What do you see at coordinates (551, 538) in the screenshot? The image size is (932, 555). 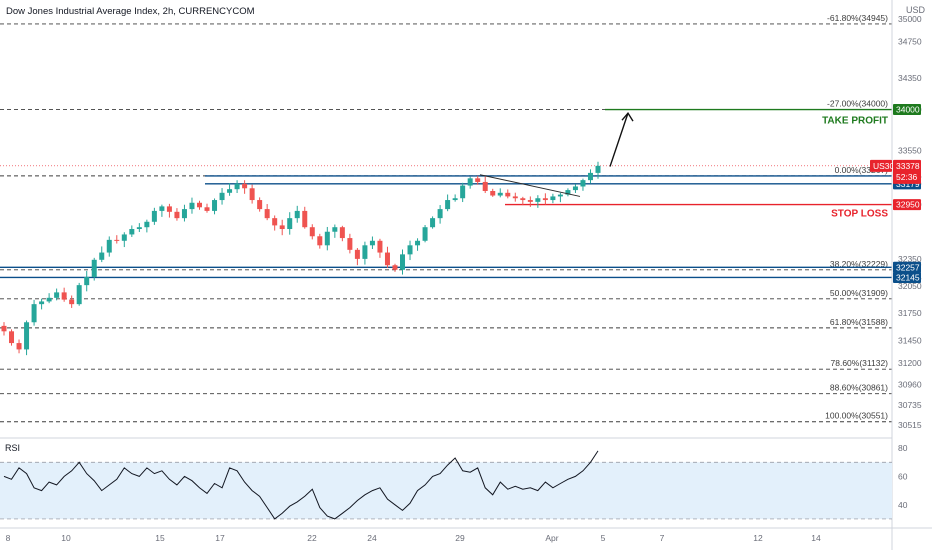 I see `time-tick-label: Apr` at bounding box center [551, 538].